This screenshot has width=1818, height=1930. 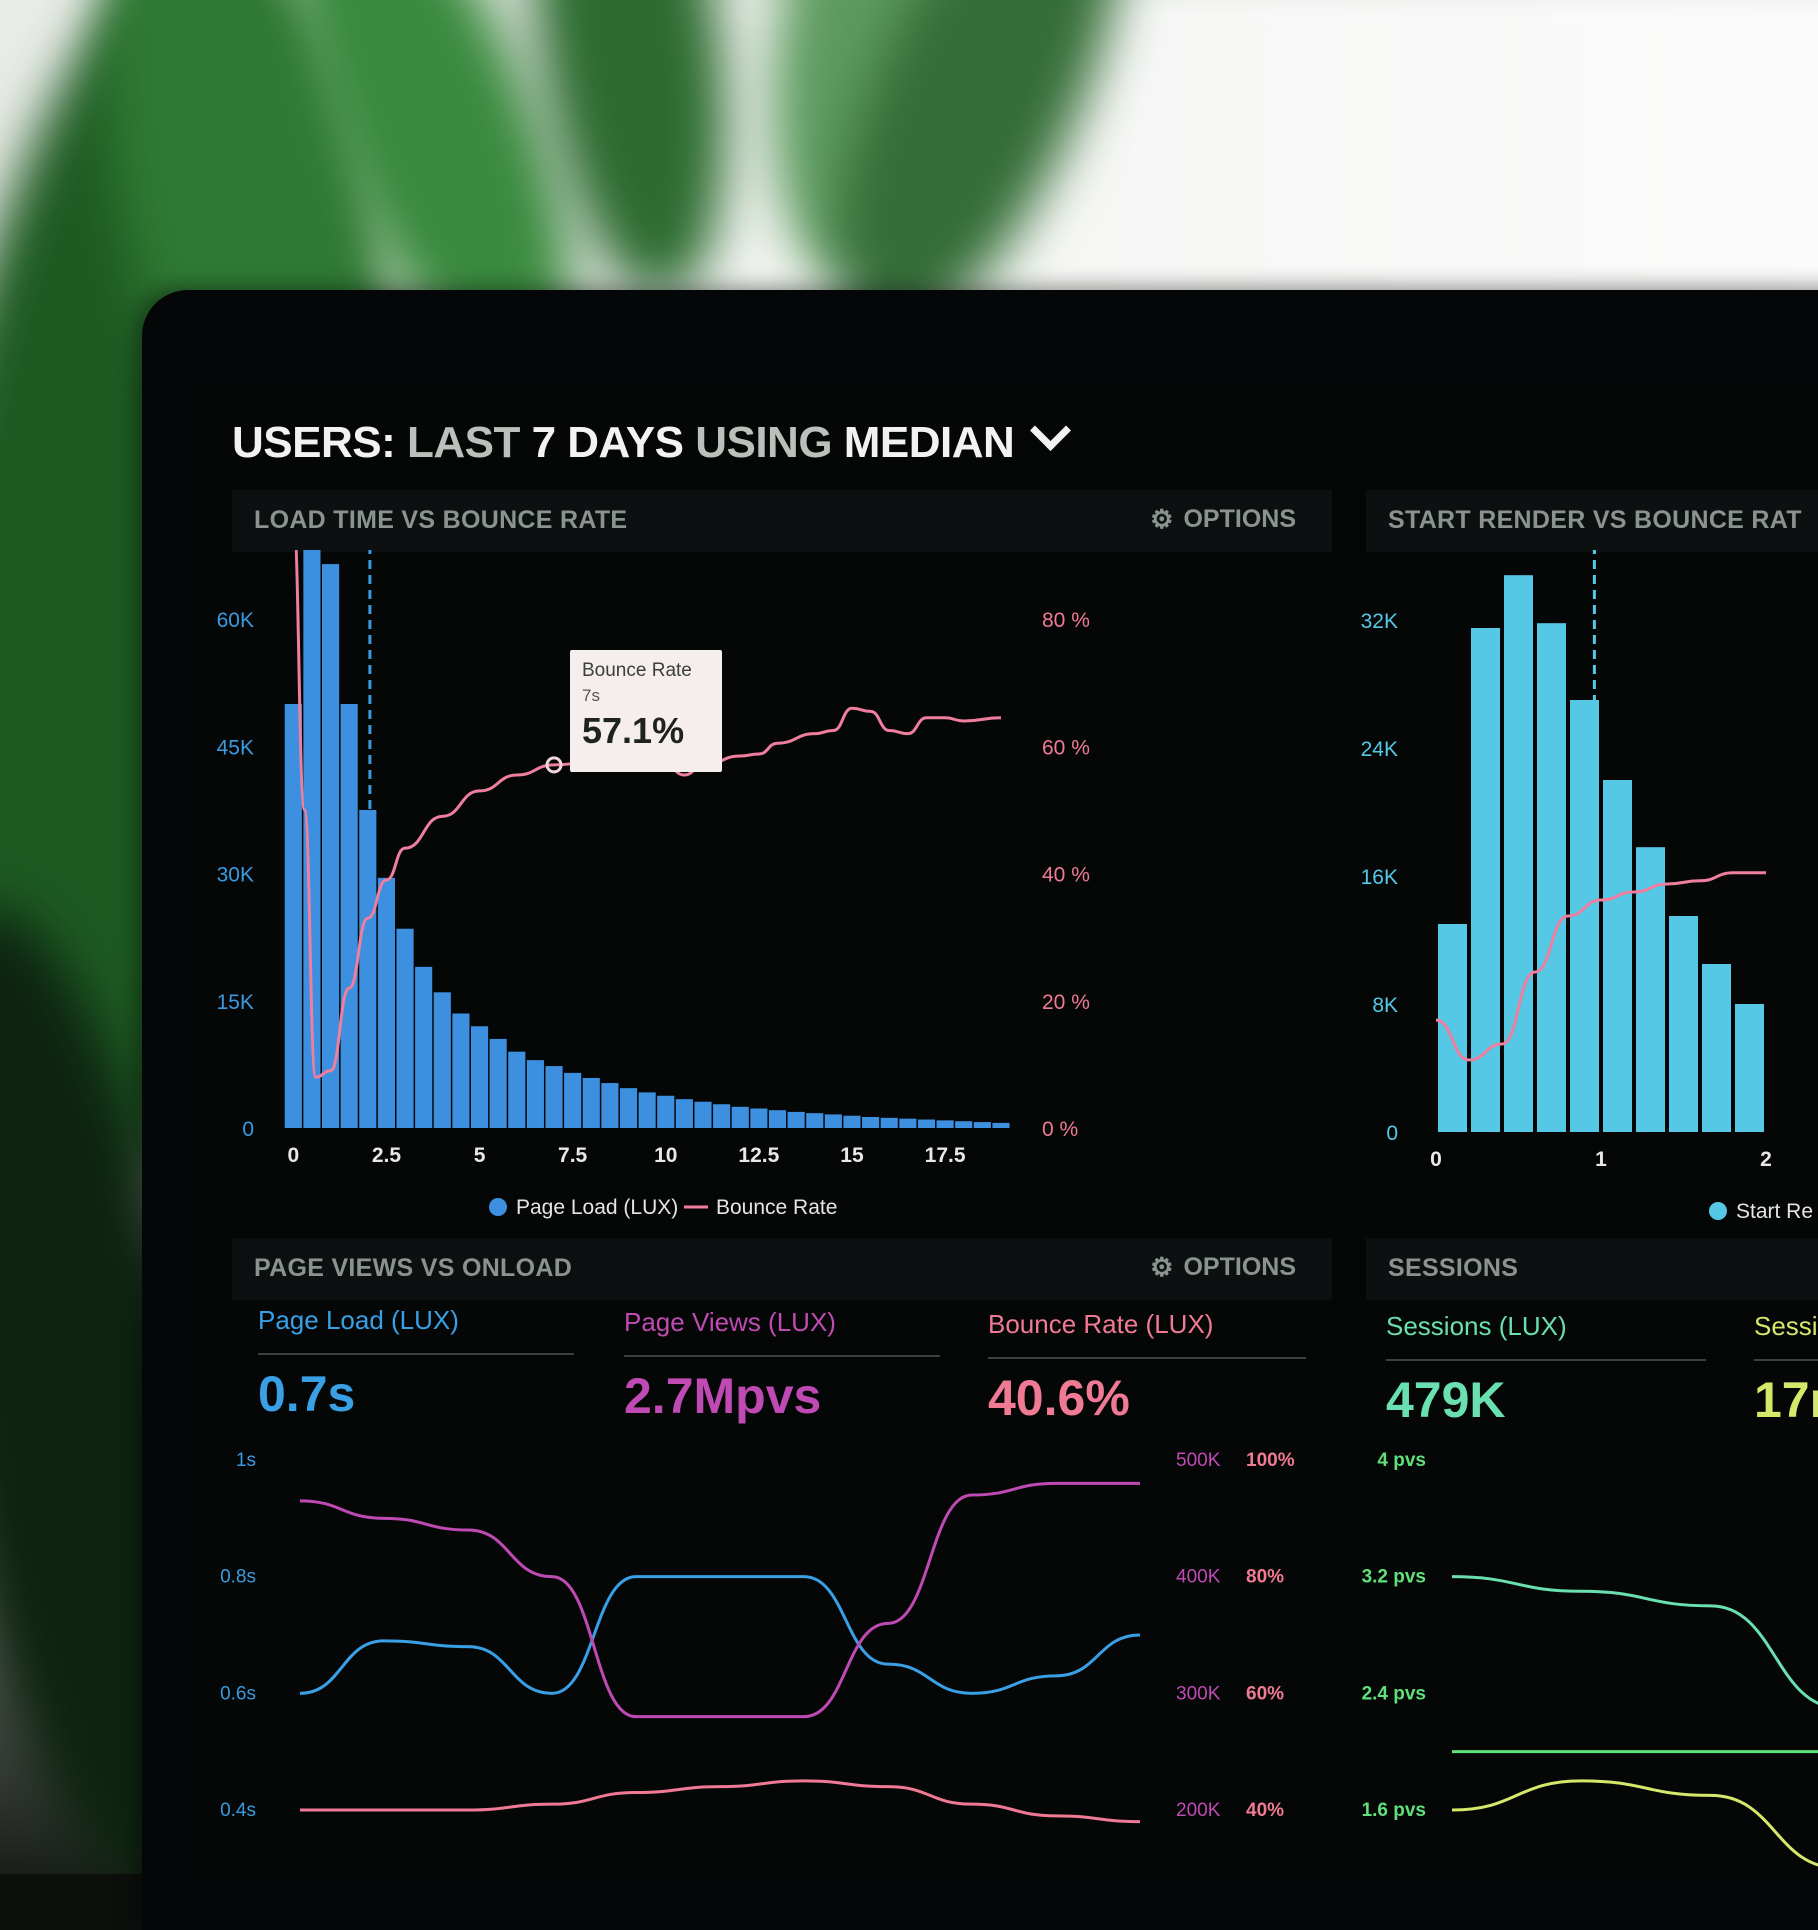 I want to click on title-users: USERS:, so click(x=314, y=442).